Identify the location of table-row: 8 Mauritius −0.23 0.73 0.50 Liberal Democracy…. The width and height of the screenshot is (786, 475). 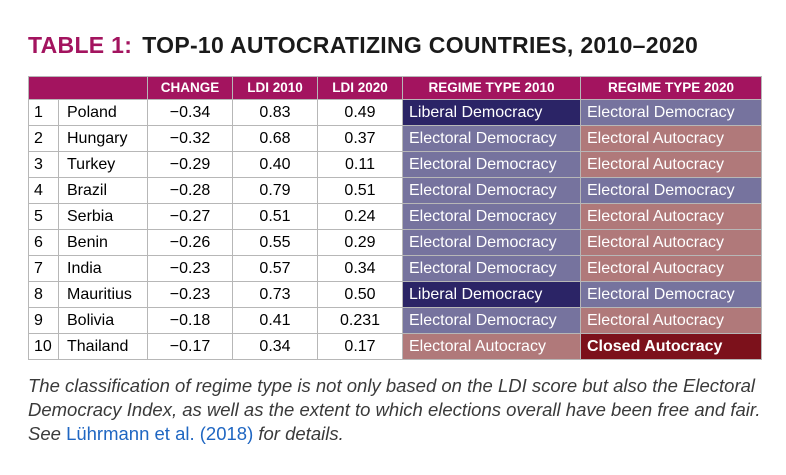
(395, 294).